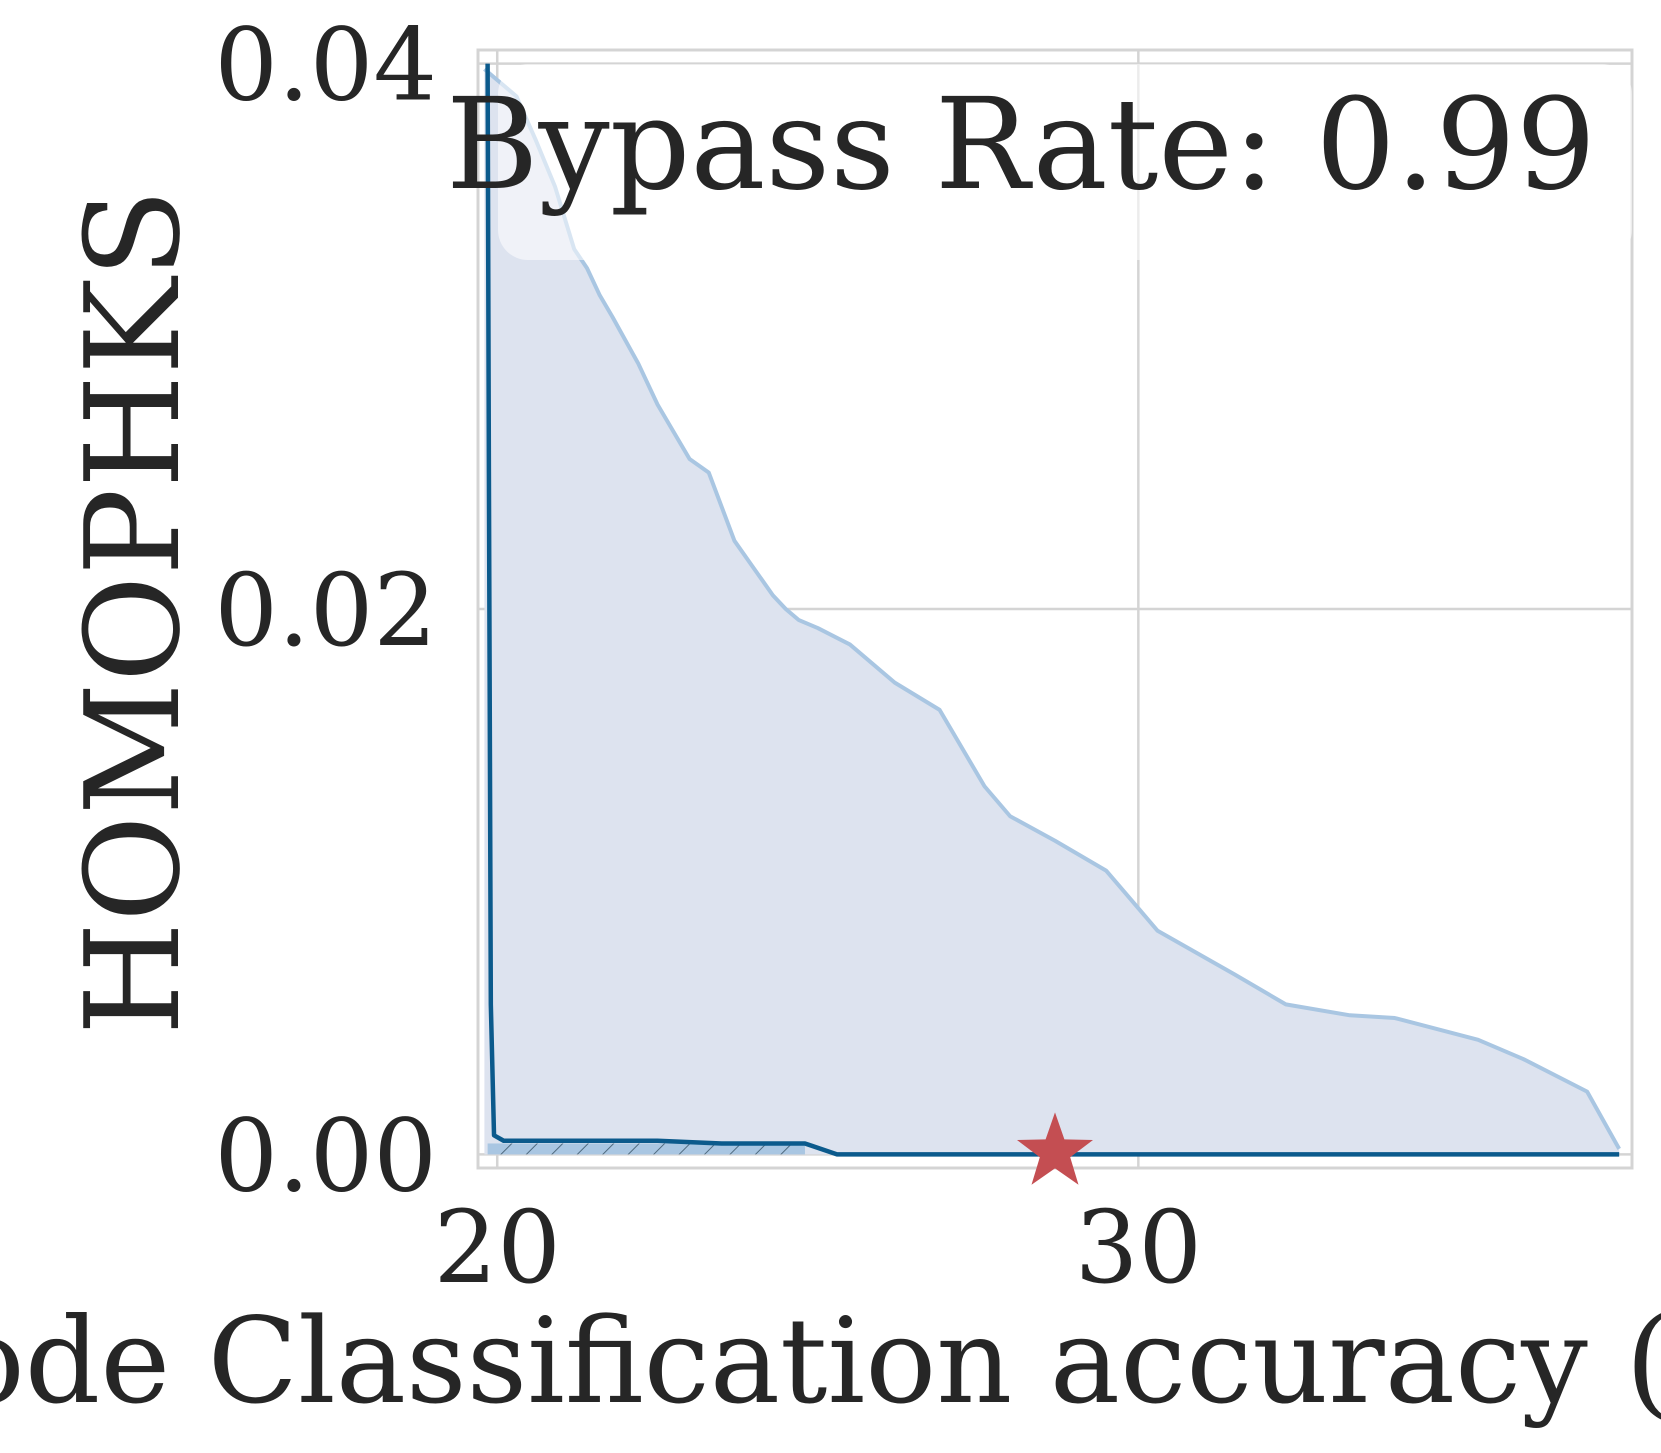 The image size is (1661, 1453). I want to click on y-axis-label: HOMOPHKS, so click(133, 612).